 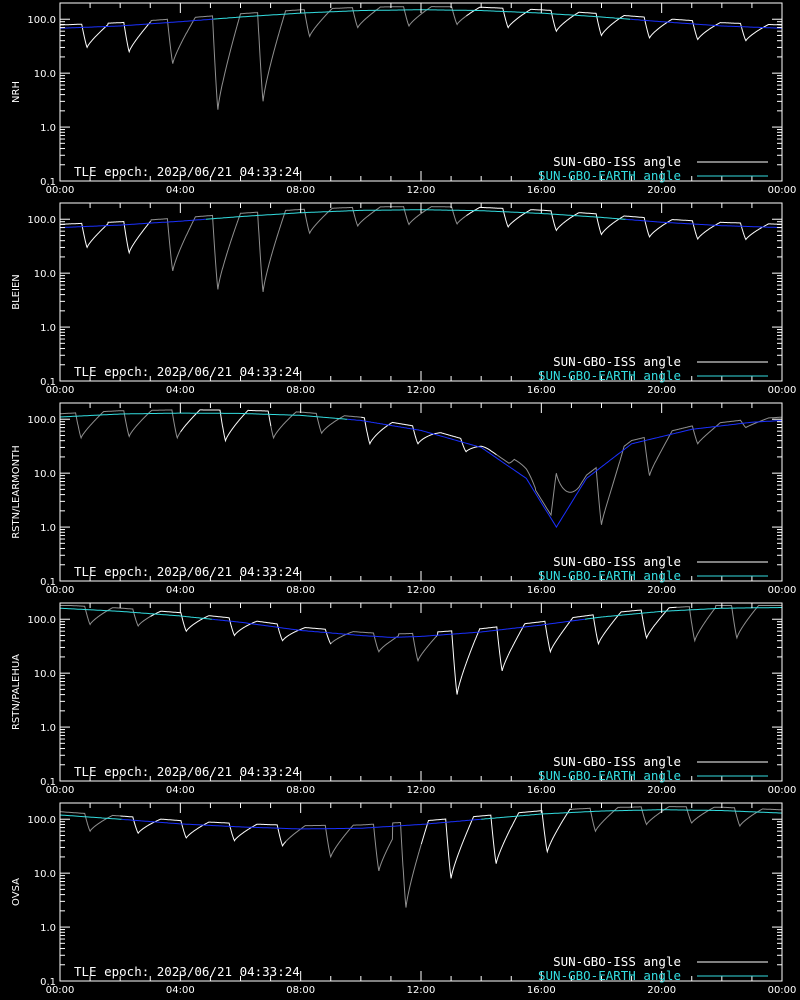 What do you see at coordinates (16, 892) in the screenshot?
I see `y-axis-label: OVSA` at bounding box center [16, 892].